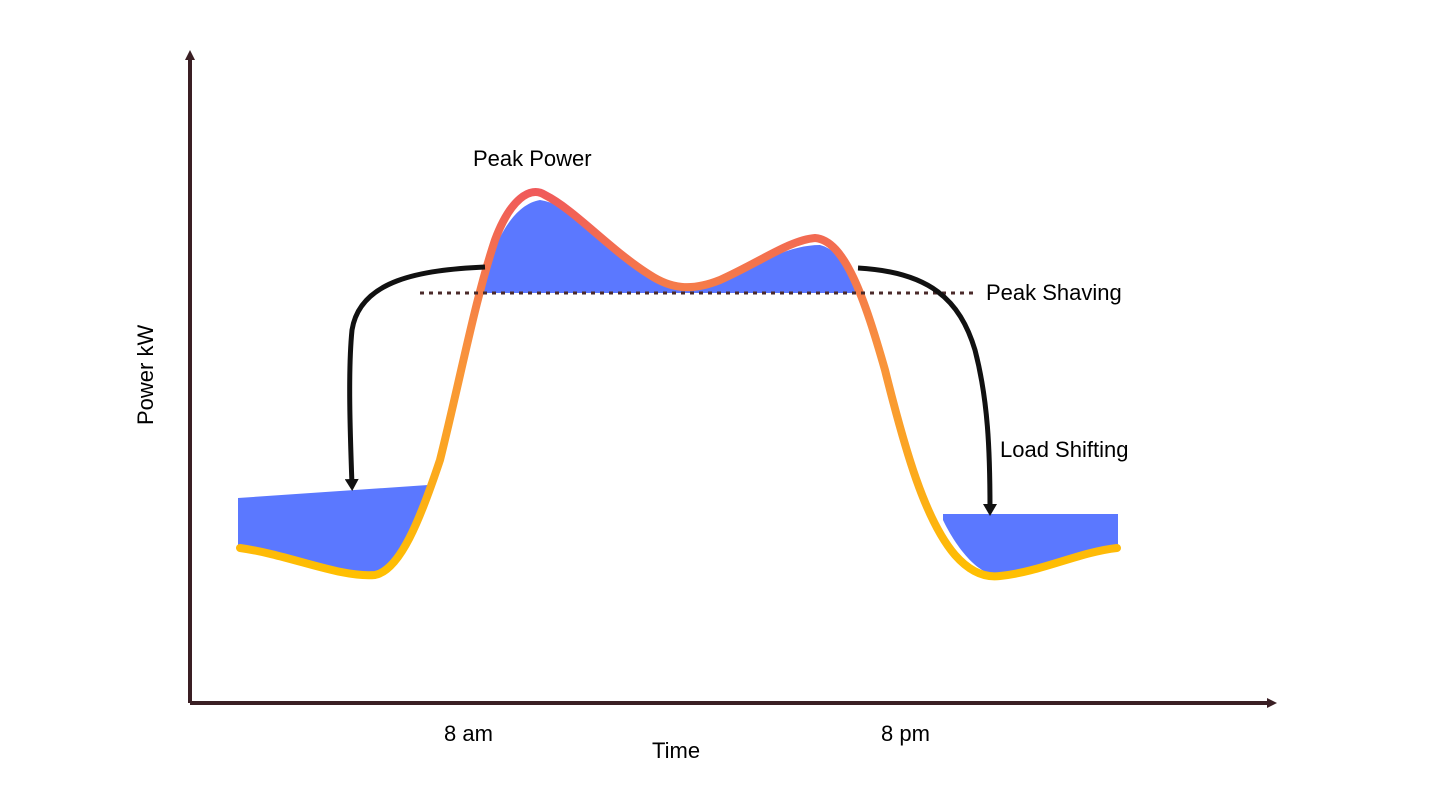 The height and width of the screenshot is (809, 1439). Describe the element at coordinates (532, 158) in the screenshot. I see `peak-power-label: Peak Power` at that location.